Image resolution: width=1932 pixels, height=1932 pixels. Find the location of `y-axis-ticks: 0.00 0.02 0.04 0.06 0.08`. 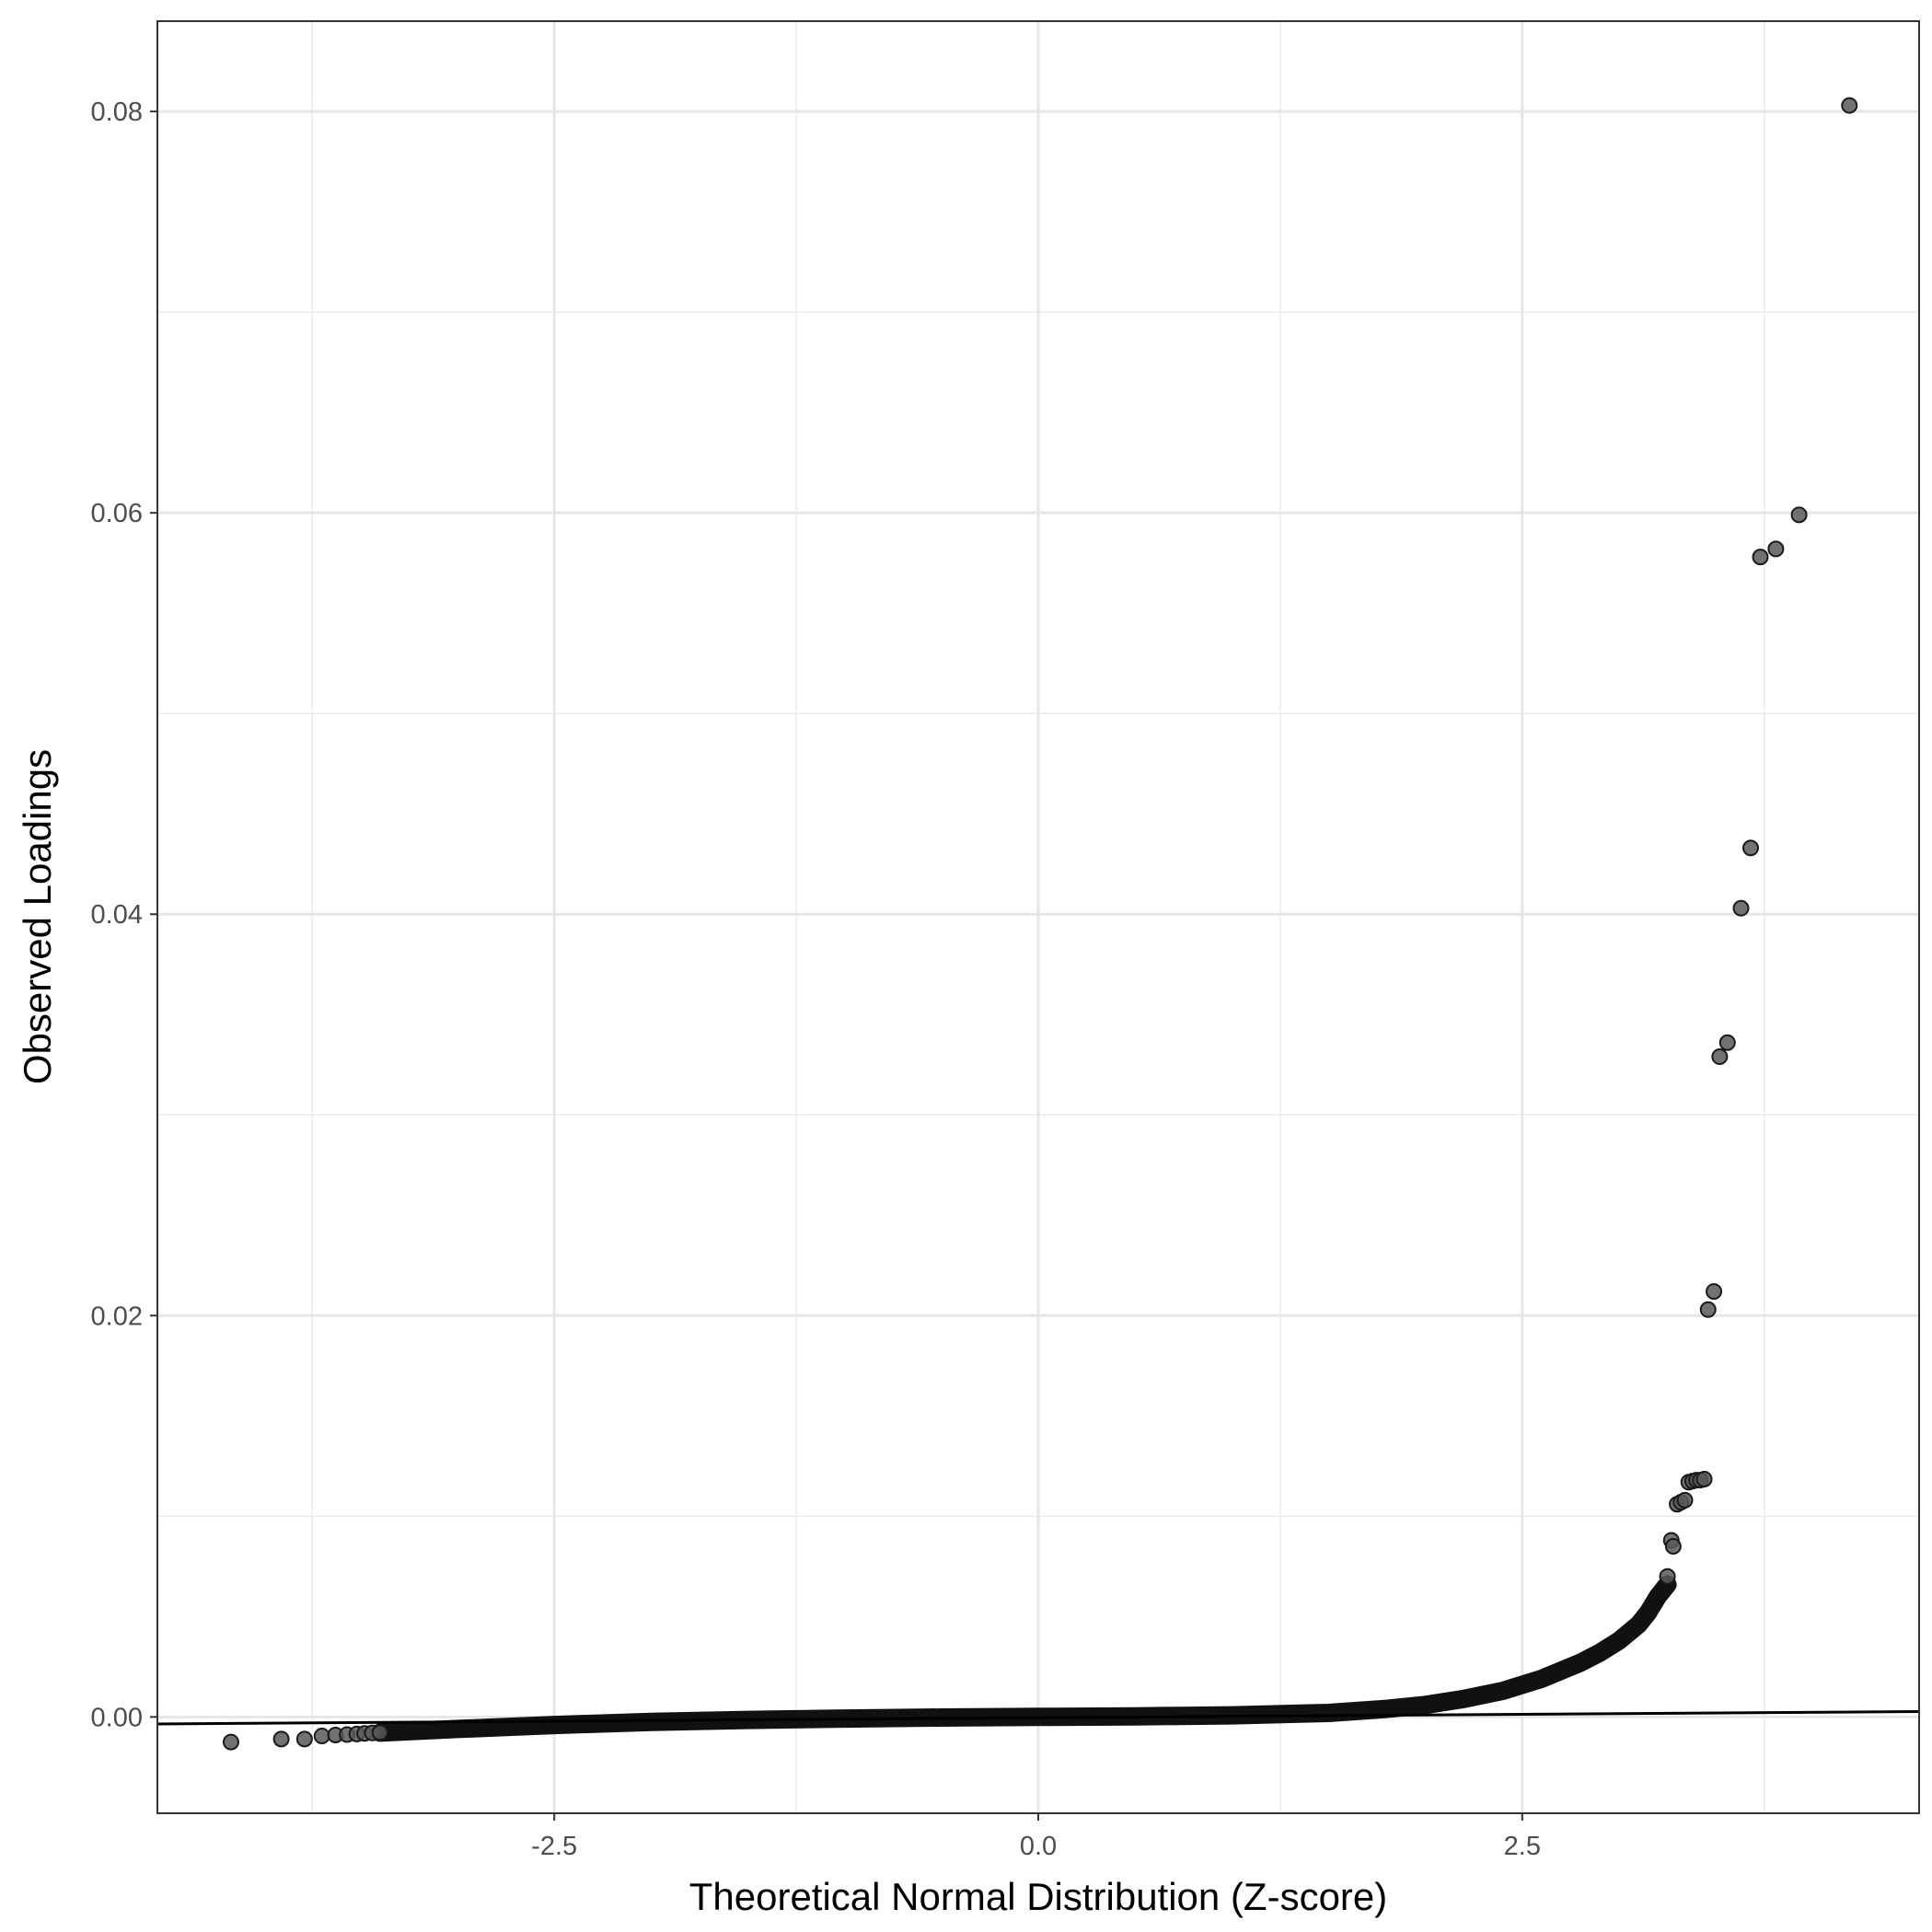

y-axis-ticks: 0.00 0.02 0.04 0.06 0.08 is located at coordinates (124, 915).